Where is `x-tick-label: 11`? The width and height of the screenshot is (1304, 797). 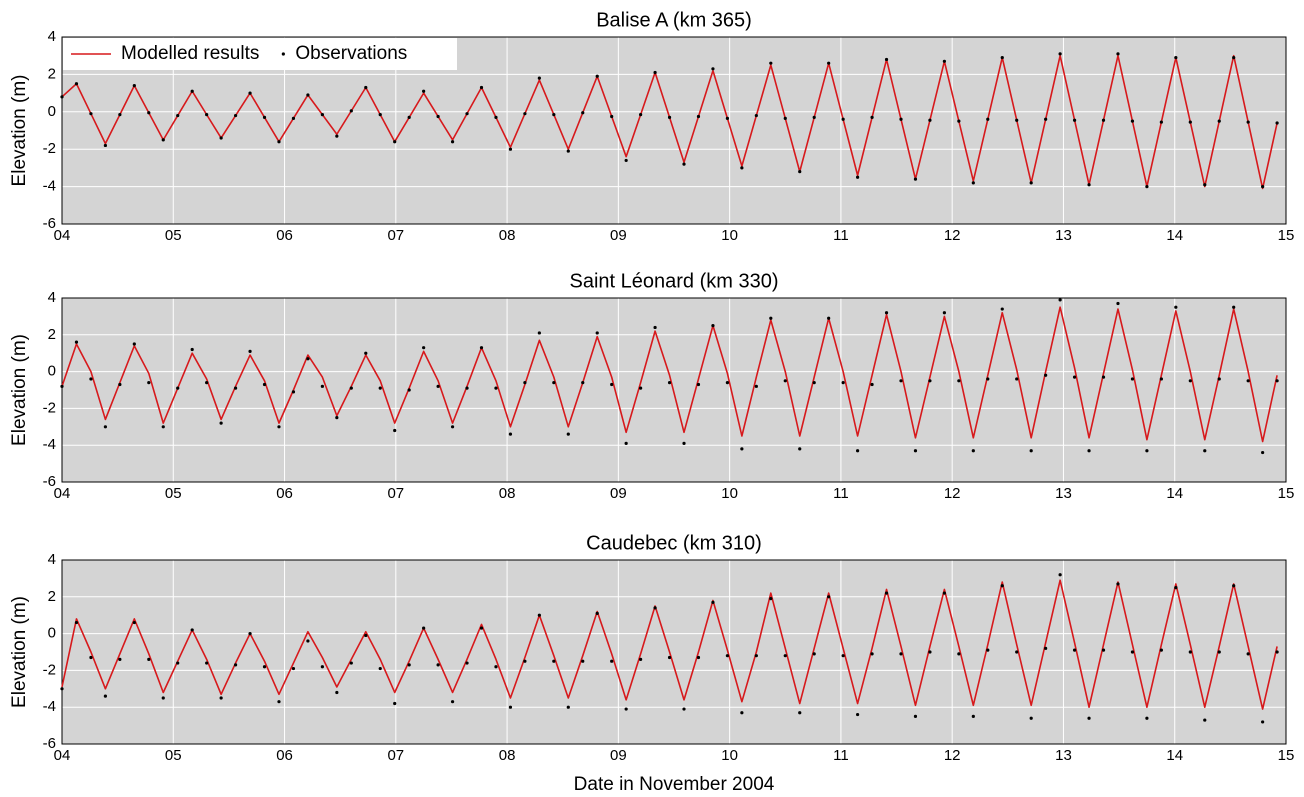
x-tick-label: 11 is located at coordinates (841, 235).